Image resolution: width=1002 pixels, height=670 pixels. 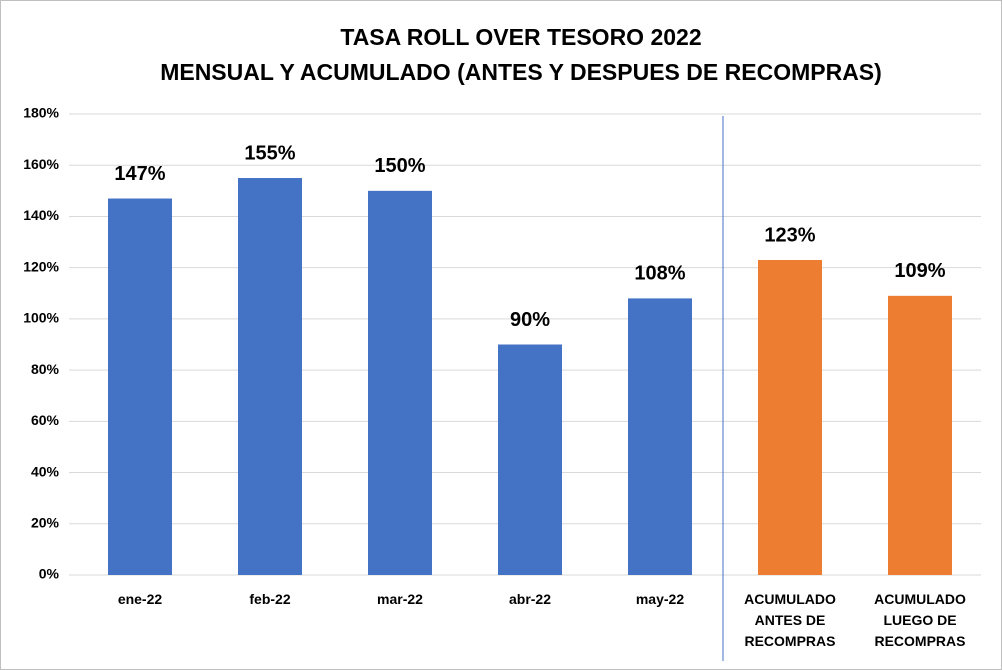 What do you see at coordinates (41, 215) in the screenshot?
I see `y-tick-label: 140%` at bounding box center [41, 215].